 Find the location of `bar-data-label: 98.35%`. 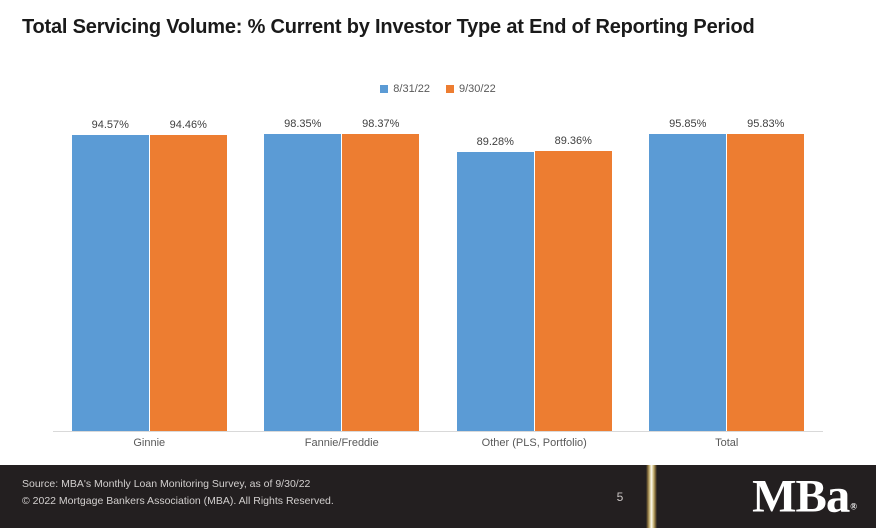

bar-data-label: 98.35% is located at coordinates (303, 124).